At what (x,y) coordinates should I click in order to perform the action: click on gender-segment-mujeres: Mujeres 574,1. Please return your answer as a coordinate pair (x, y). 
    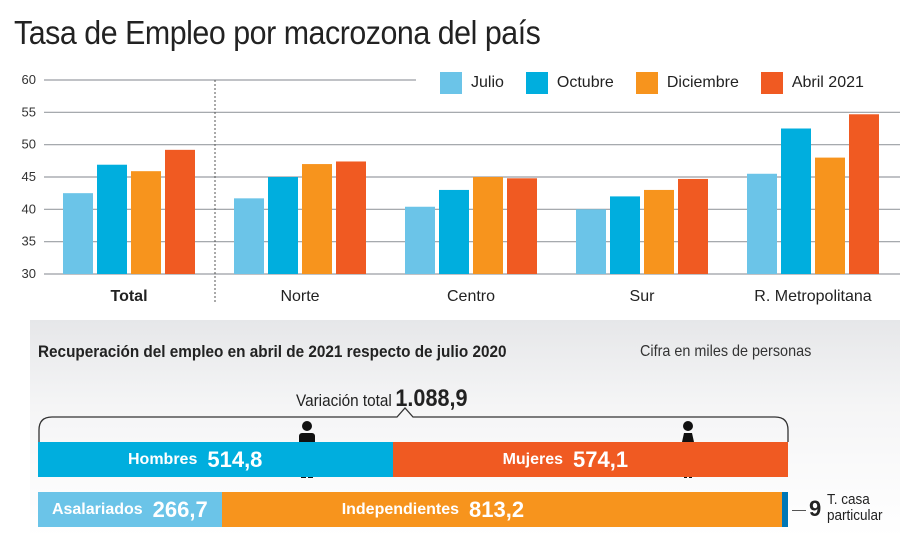
    Looking at the image, I should click on (590, 459).